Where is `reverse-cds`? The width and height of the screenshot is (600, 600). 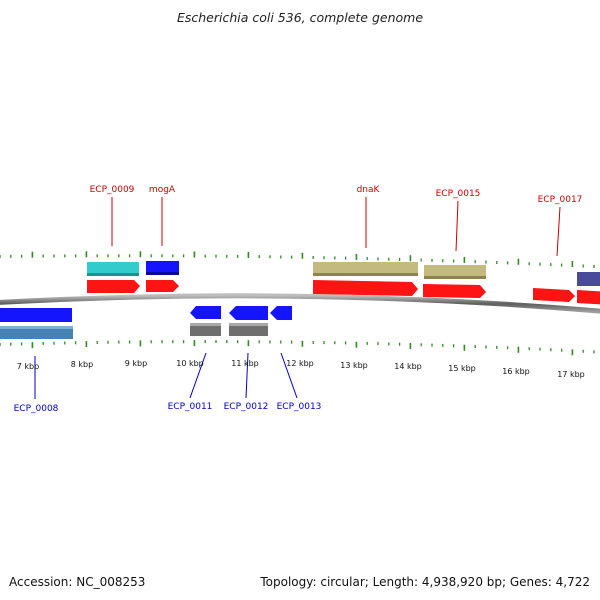 reverse-cds is located at coordinates (146, 314).